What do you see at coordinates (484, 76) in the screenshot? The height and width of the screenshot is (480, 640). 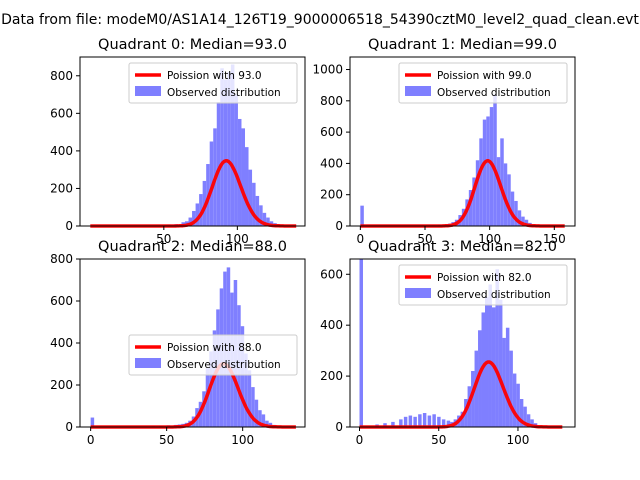 I see `legend-label-poisson: Poission with 99.0` at bounding box center [484, 76].